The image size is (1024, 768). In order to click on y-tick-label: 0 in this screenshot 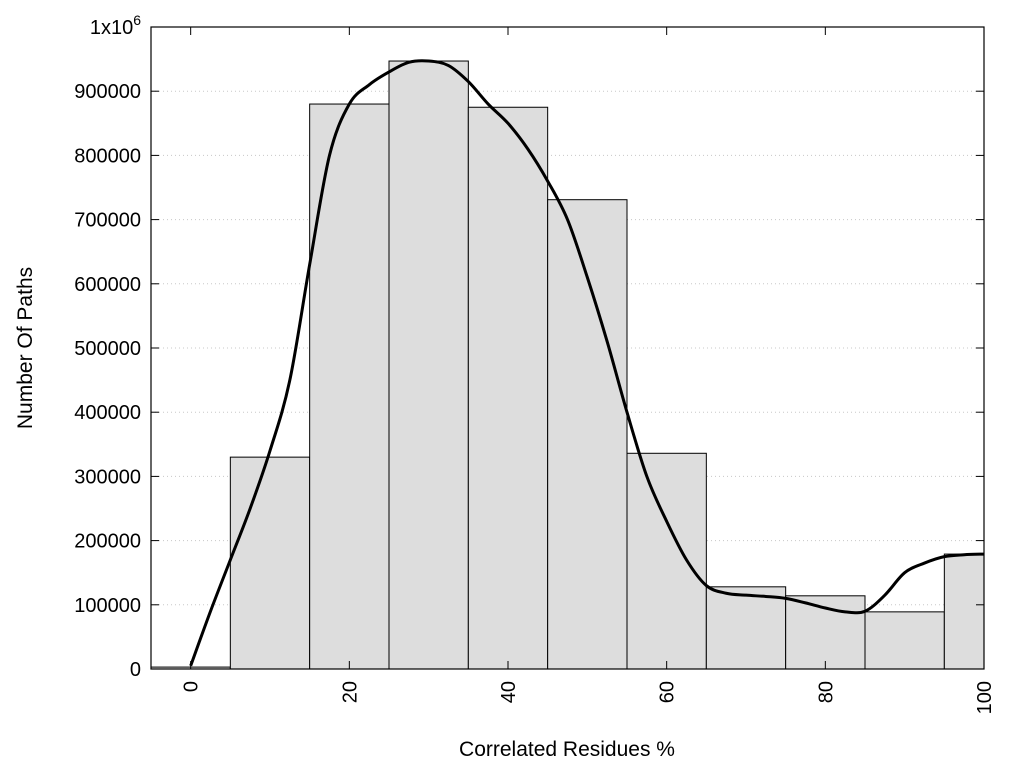, I will do `click(135, 670)`.